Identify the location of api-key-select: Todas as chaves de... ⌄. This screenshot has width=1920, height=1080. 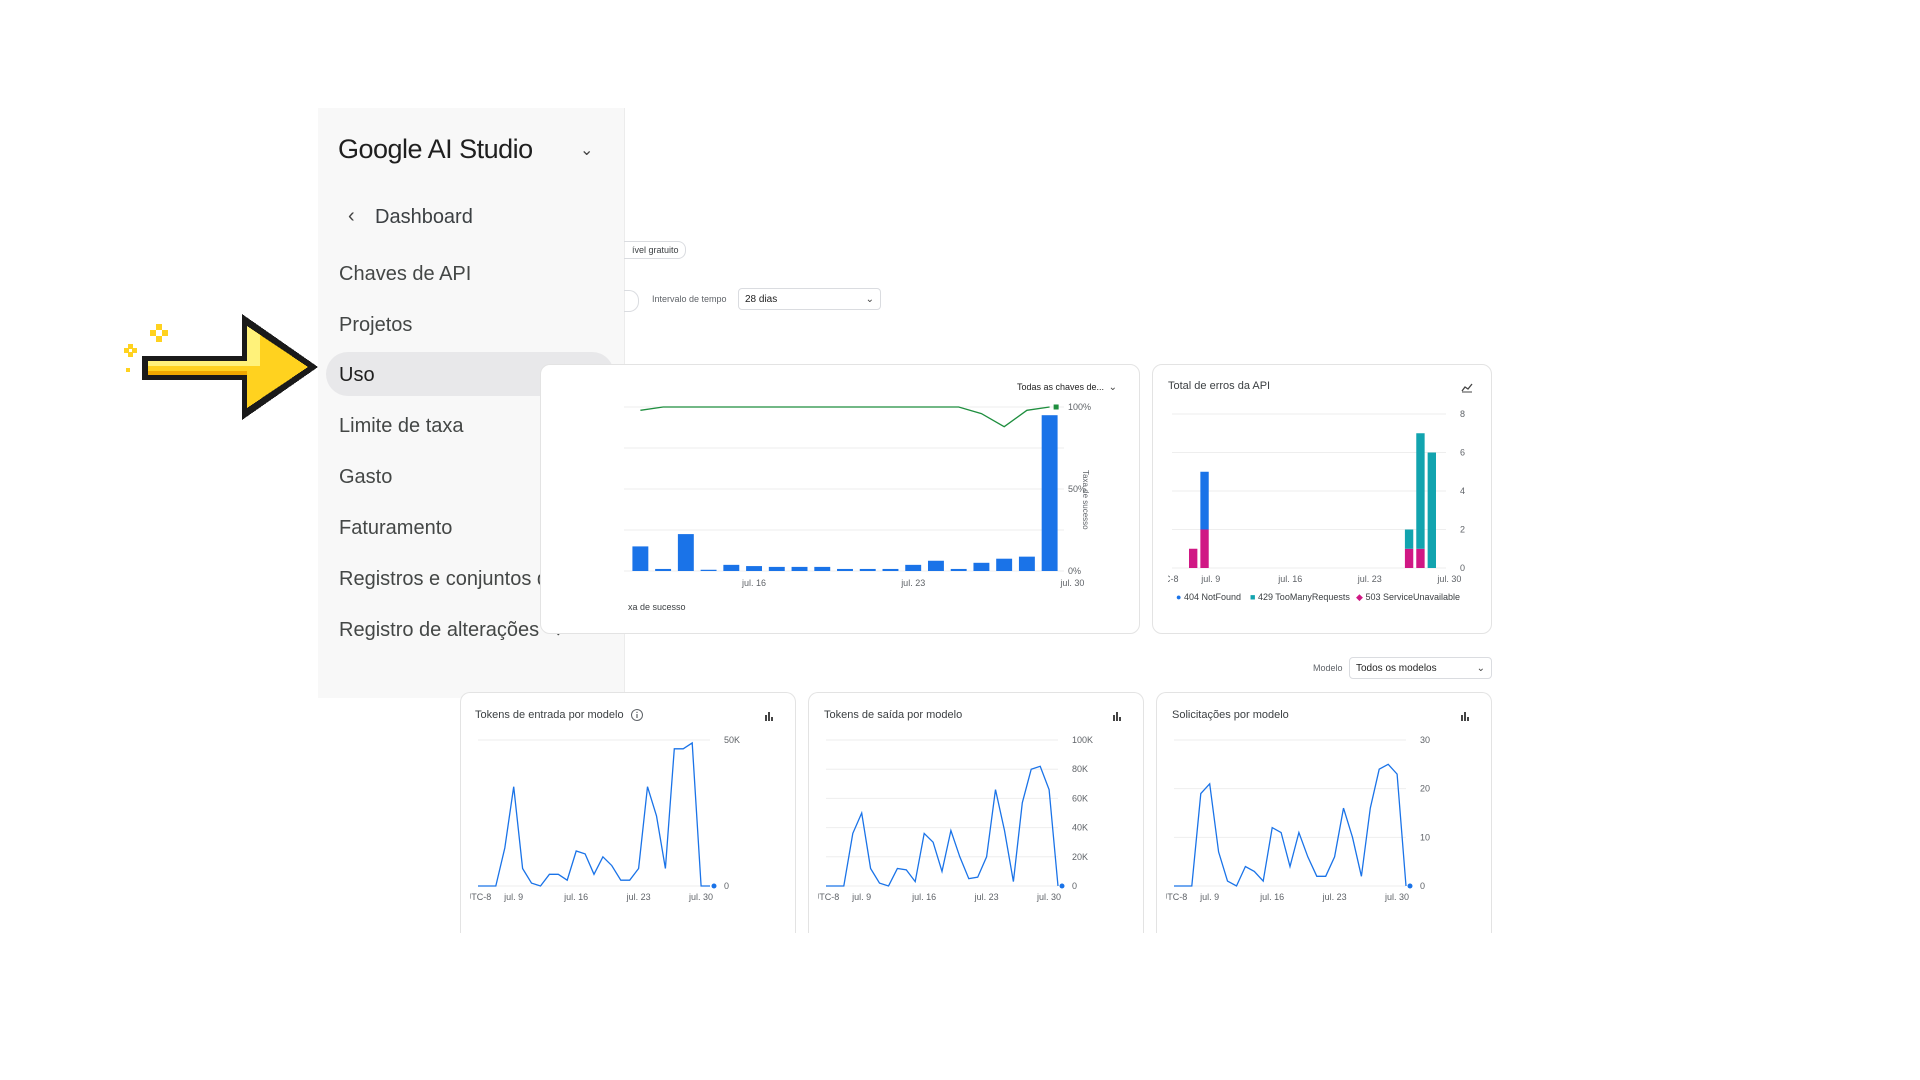
(1067, 387).